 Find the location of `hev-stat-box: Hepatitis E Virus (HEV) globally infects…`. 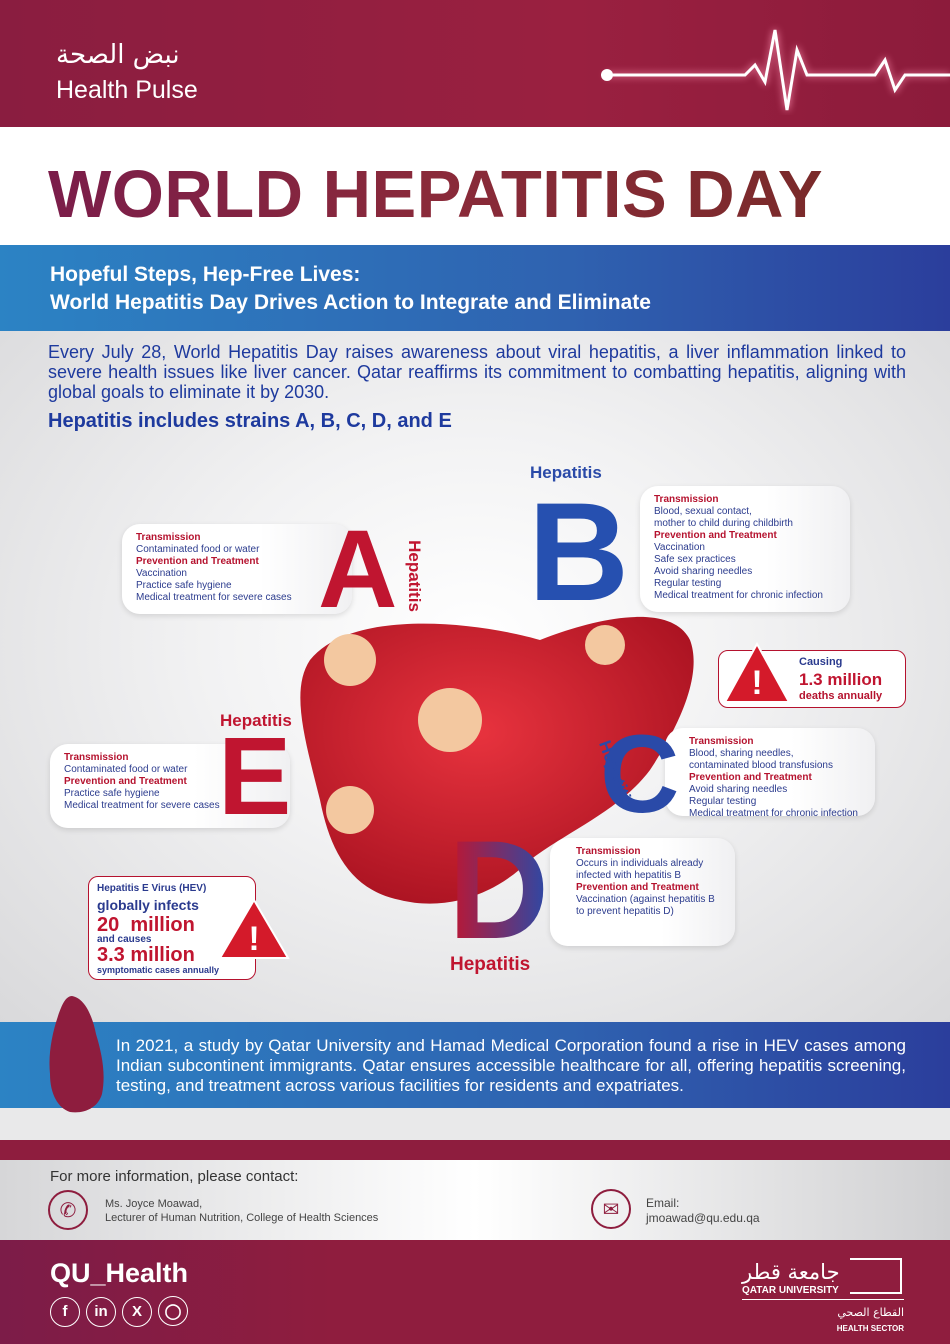

hev-stat-box: Hepatitis E Virus (HEV) globally infects… is located at coordinates (172, 928).